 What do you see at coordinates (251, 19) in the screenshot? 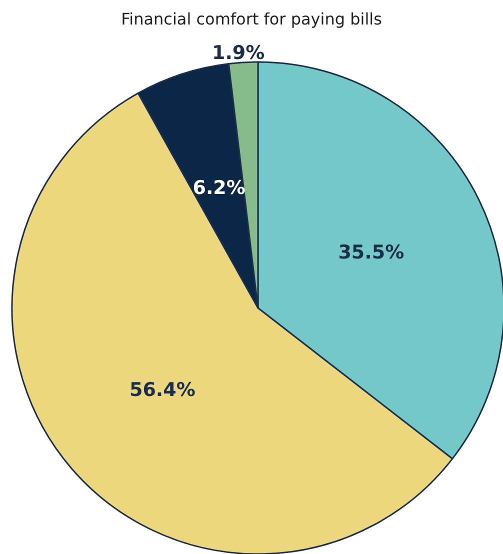
I see `chart-title: Financial comfort for paying bills` at bounding box center [251, 19].